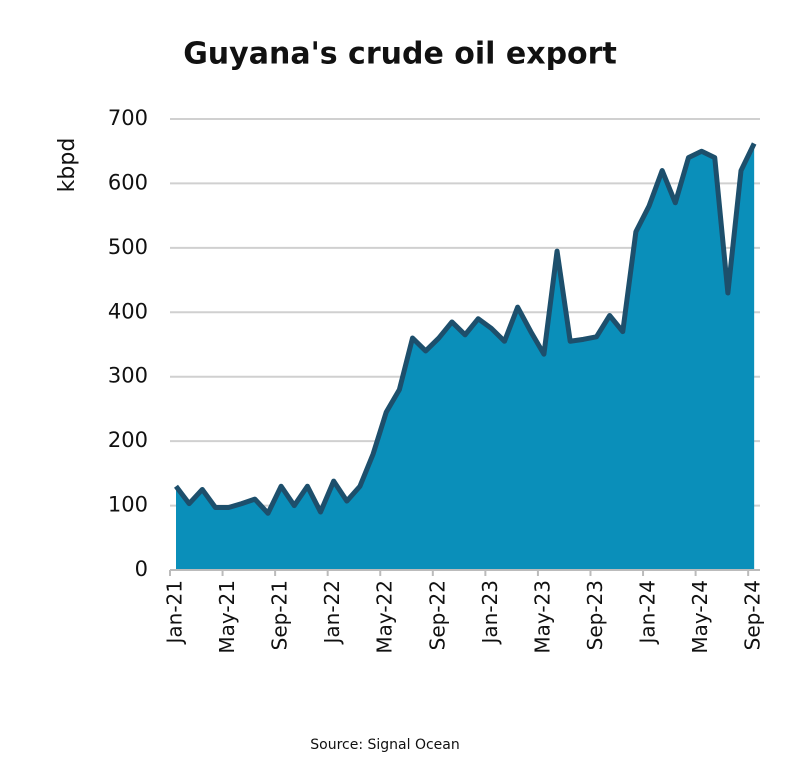 This screenshot has width=800, height=768. Describe the element at coordinates (753, 615) in the screenshot. I see `x-tick-label: Sep-24` at that location.